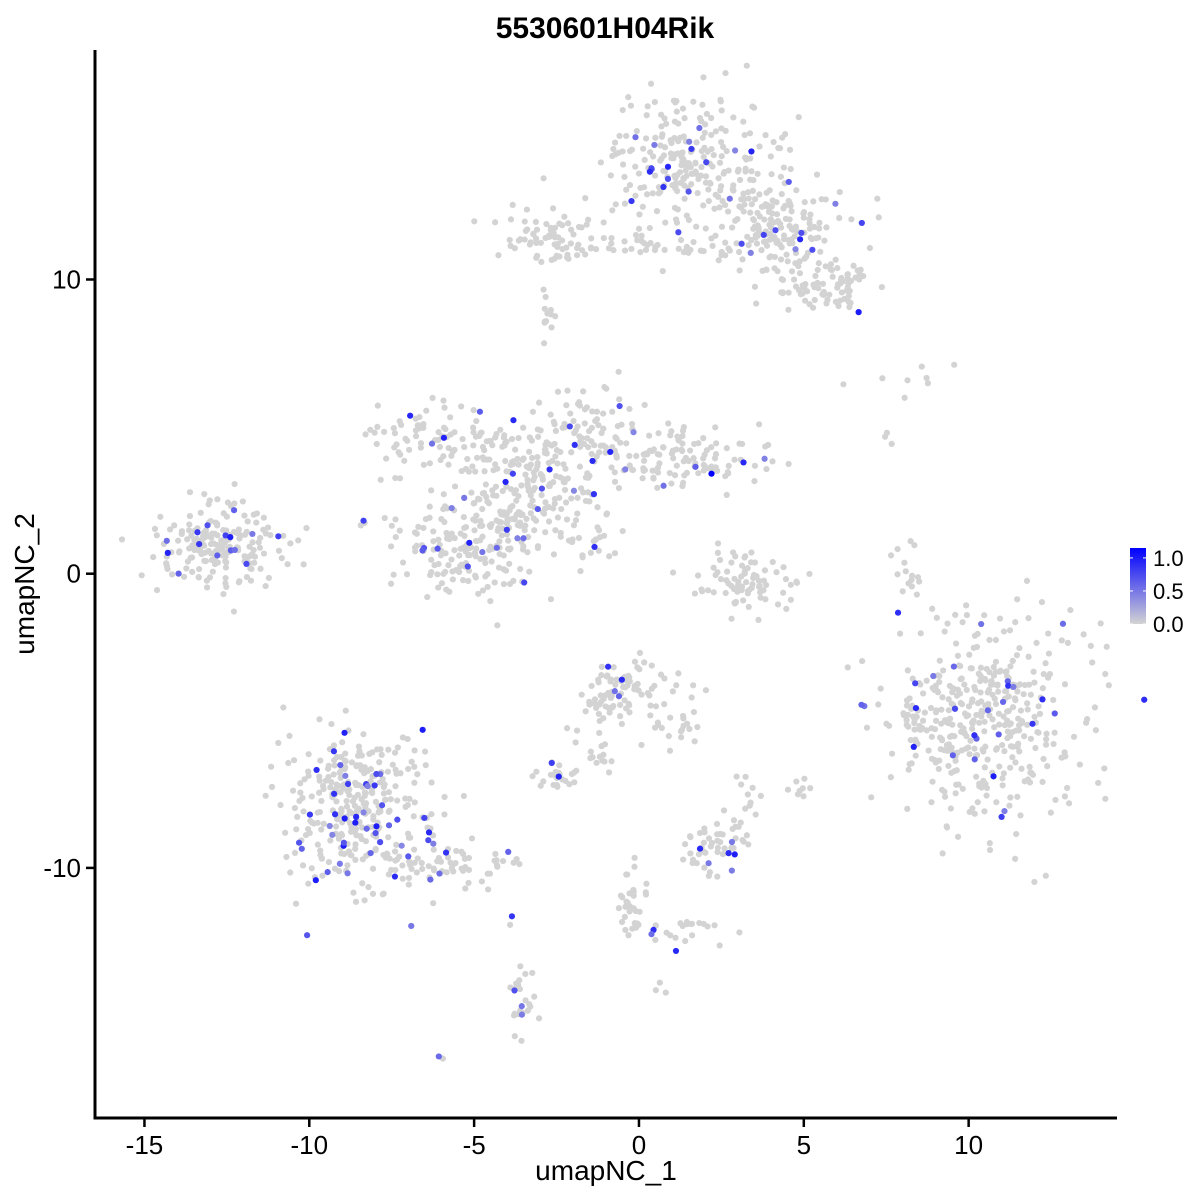 This screenshot has width=1200, height=1200. What do you see at coordinates (145, 1145) in the screenshot?
I see `x-tick-label: -15` at bounding box center [145, 1145].